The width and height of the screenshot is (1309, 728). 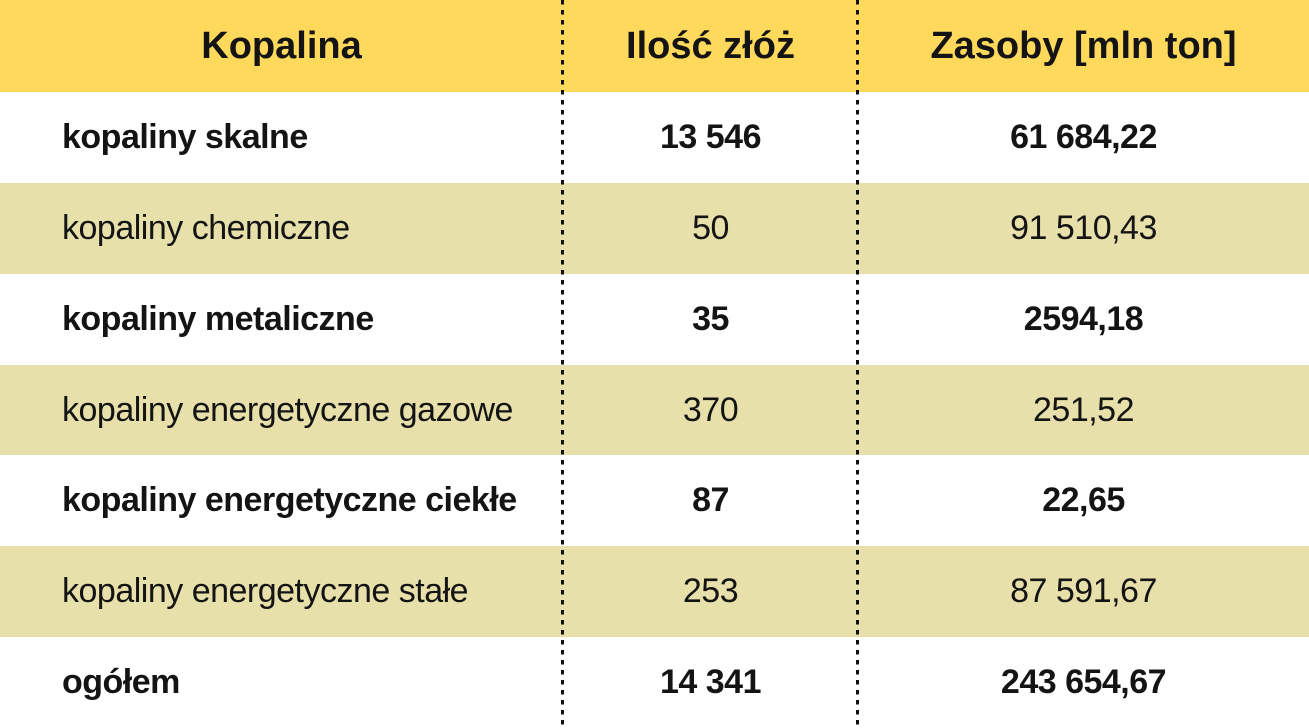 What do you see at coordinates (710, 500) in the screenshot?
I see `deposit-count-cell: 87` at bounding box center [710, 500].